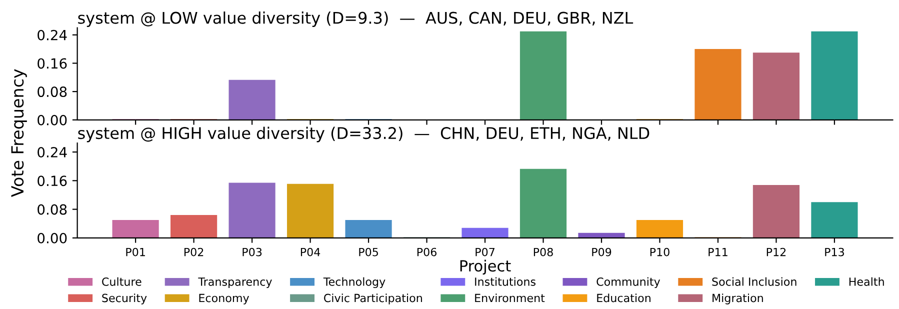  I want to click on x-axis-title: Project, so click(485, 267).